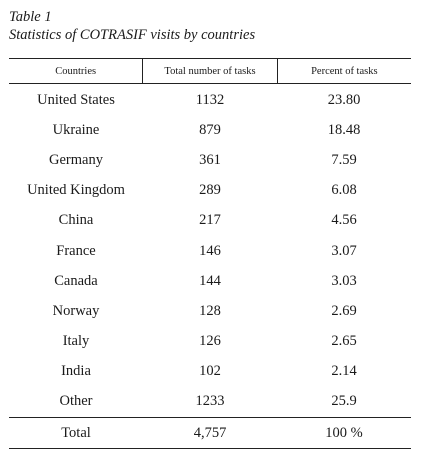 The height and width of the screenshot is (464, 425). What do you see at coordinates (344, 99) in the screenshot?
I see `percent-cell: 23.80` at bounding box center [344, 99].